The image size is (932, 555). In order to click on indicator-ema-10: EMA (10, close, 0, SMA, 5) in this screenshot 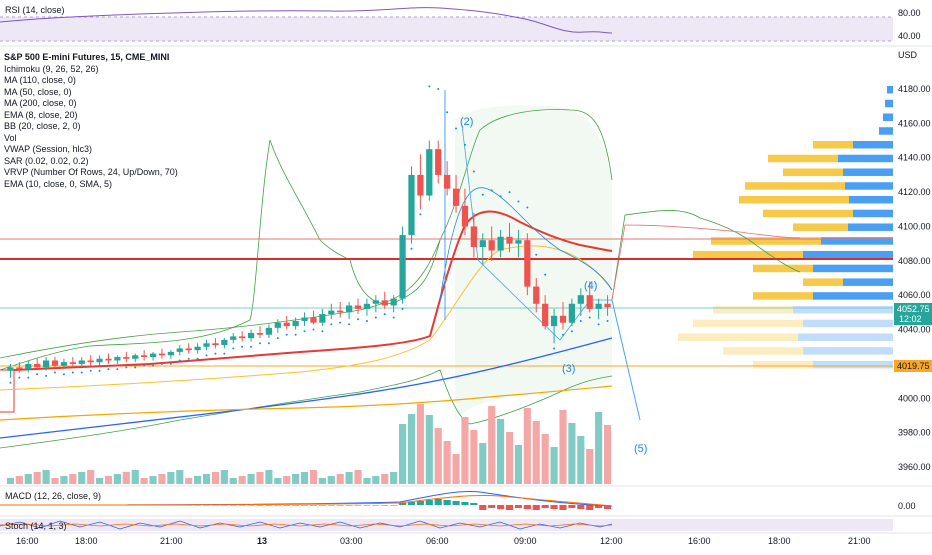, I will do `click(91, 185)`.